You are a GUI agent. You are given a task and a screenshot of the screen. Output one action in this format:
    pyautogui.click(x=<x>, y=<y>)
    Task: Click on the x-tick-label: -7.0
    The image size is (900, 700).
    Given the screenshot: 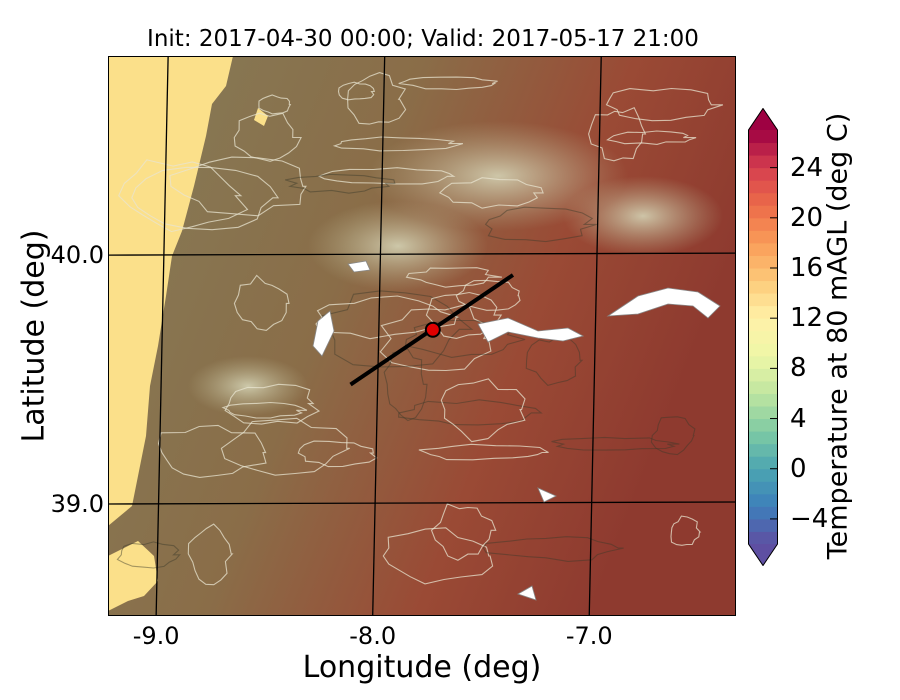 What is the action you would take?
    pyautogui.click(x=589, y=636)
    